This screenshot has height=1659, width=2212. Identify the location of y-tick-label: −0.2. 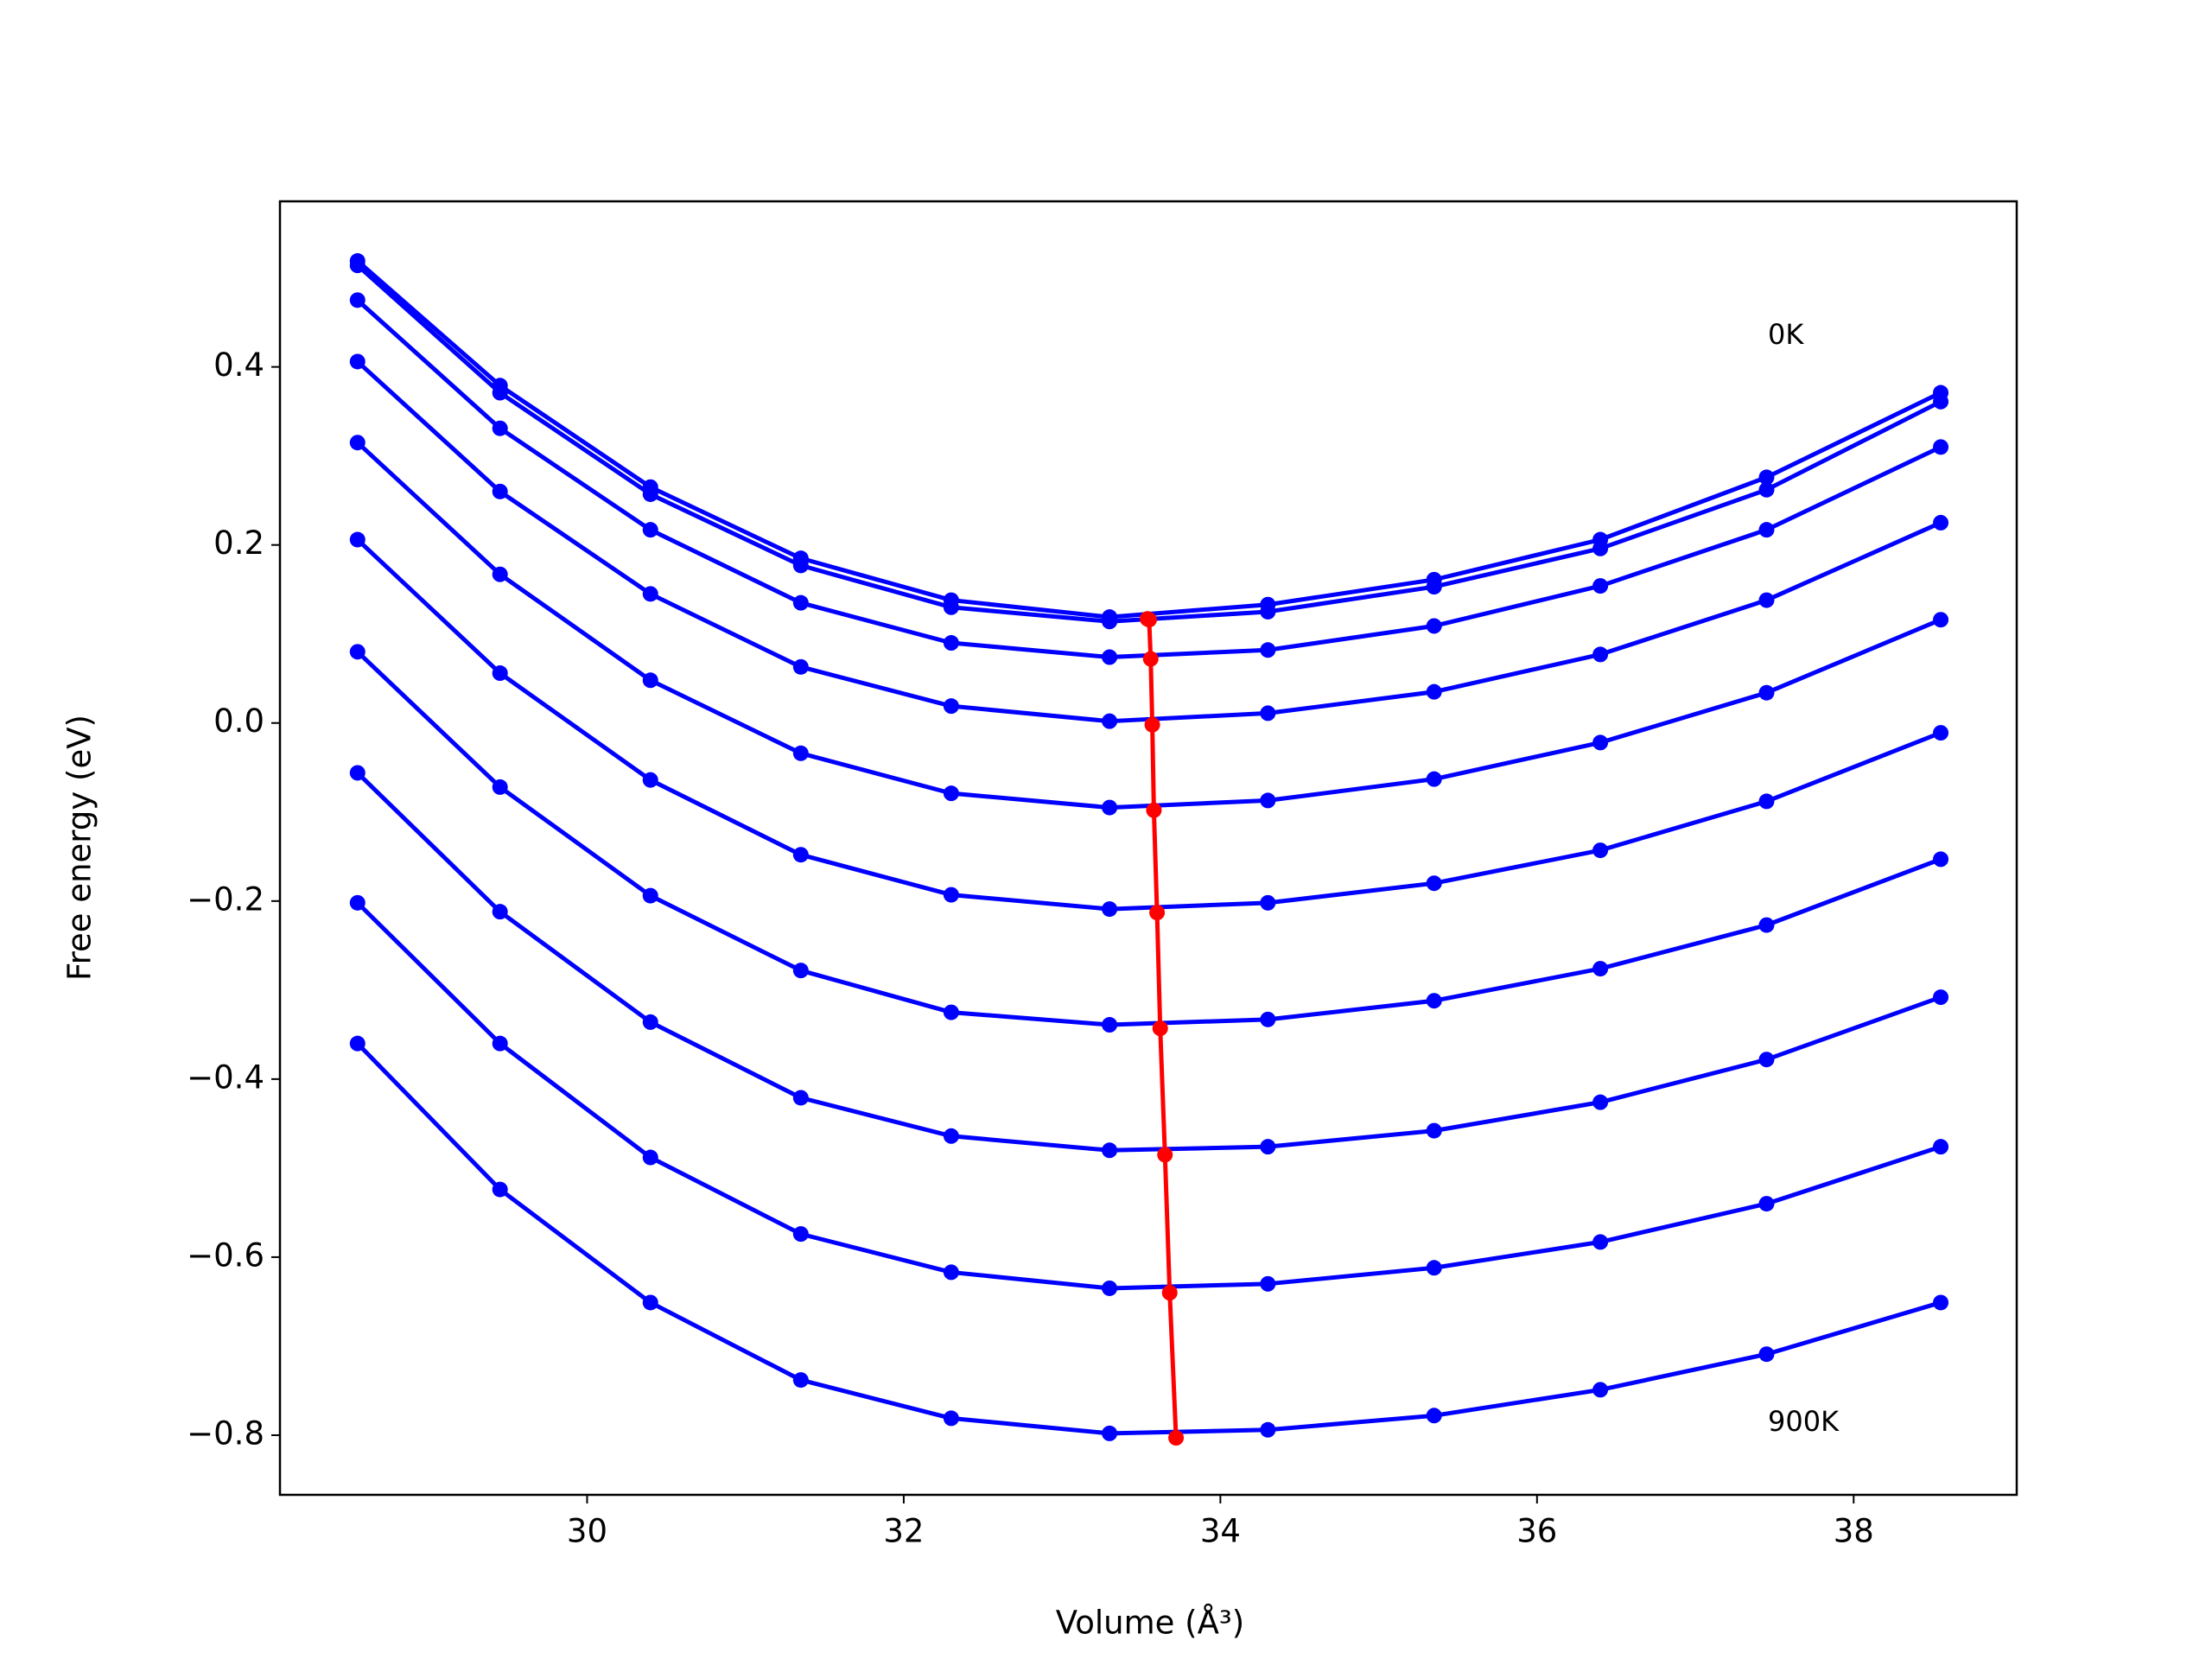
(225, 899).